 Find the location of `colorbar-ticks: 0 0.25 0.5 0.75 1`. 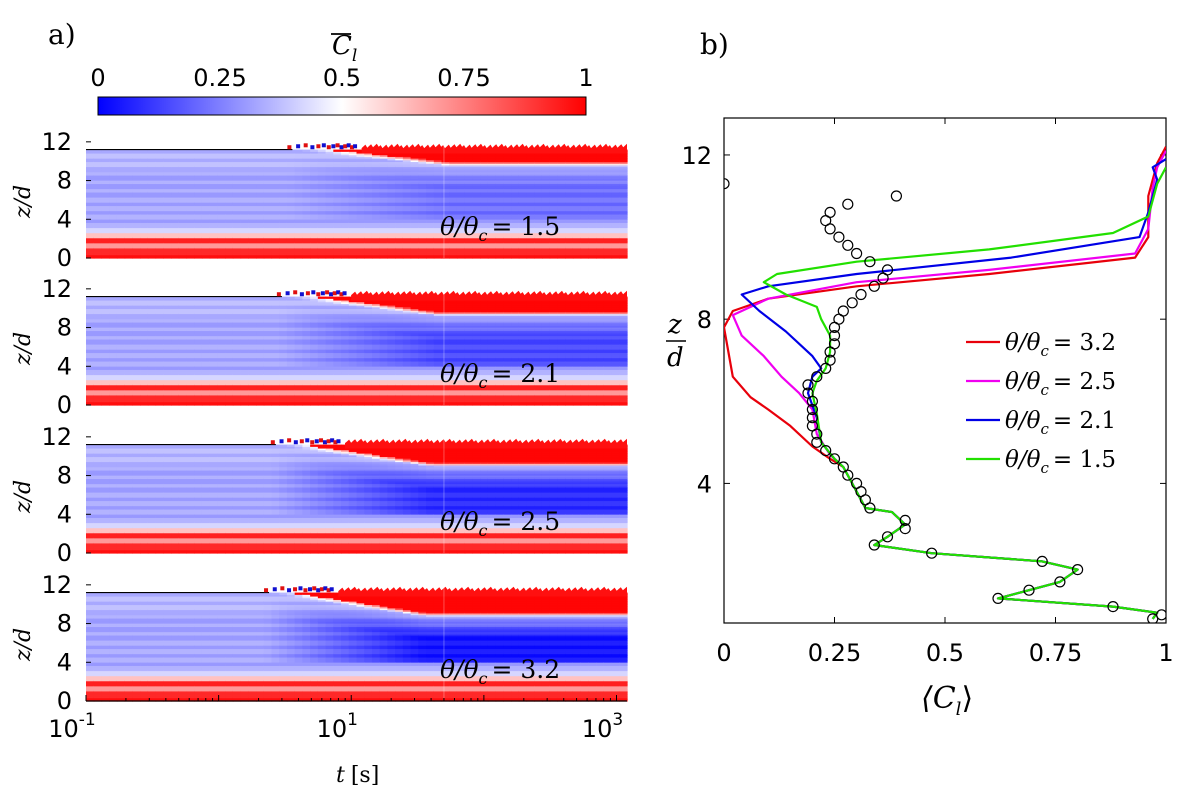

colorbar-ticks: 0 0.25 0.5 0.75 1 is located at coordinates (342, 83).